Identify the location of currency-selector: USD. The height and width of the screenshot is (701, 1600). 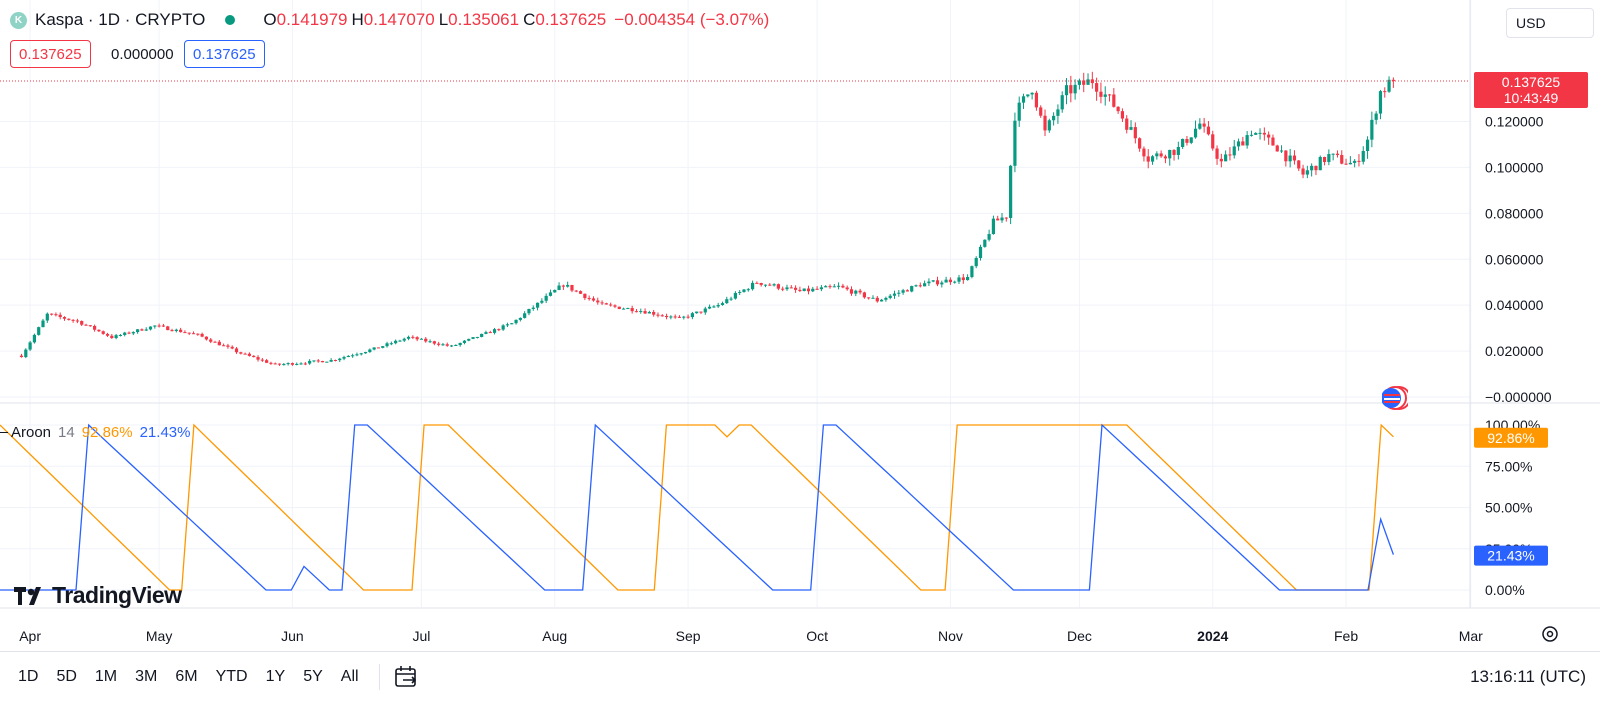
(1550, 23).